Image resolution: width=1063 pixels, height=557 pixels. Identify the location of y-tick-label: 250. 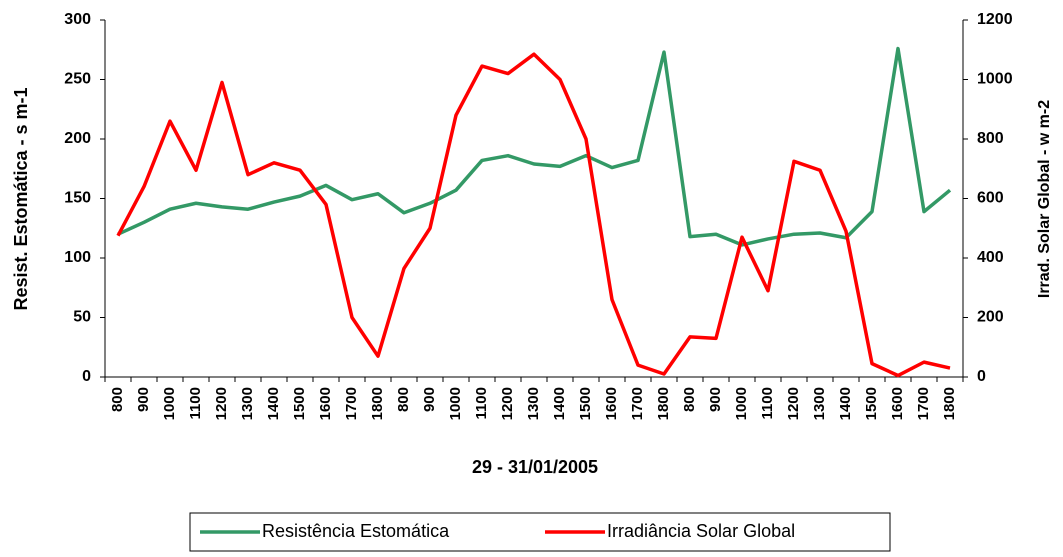
(77, 79).